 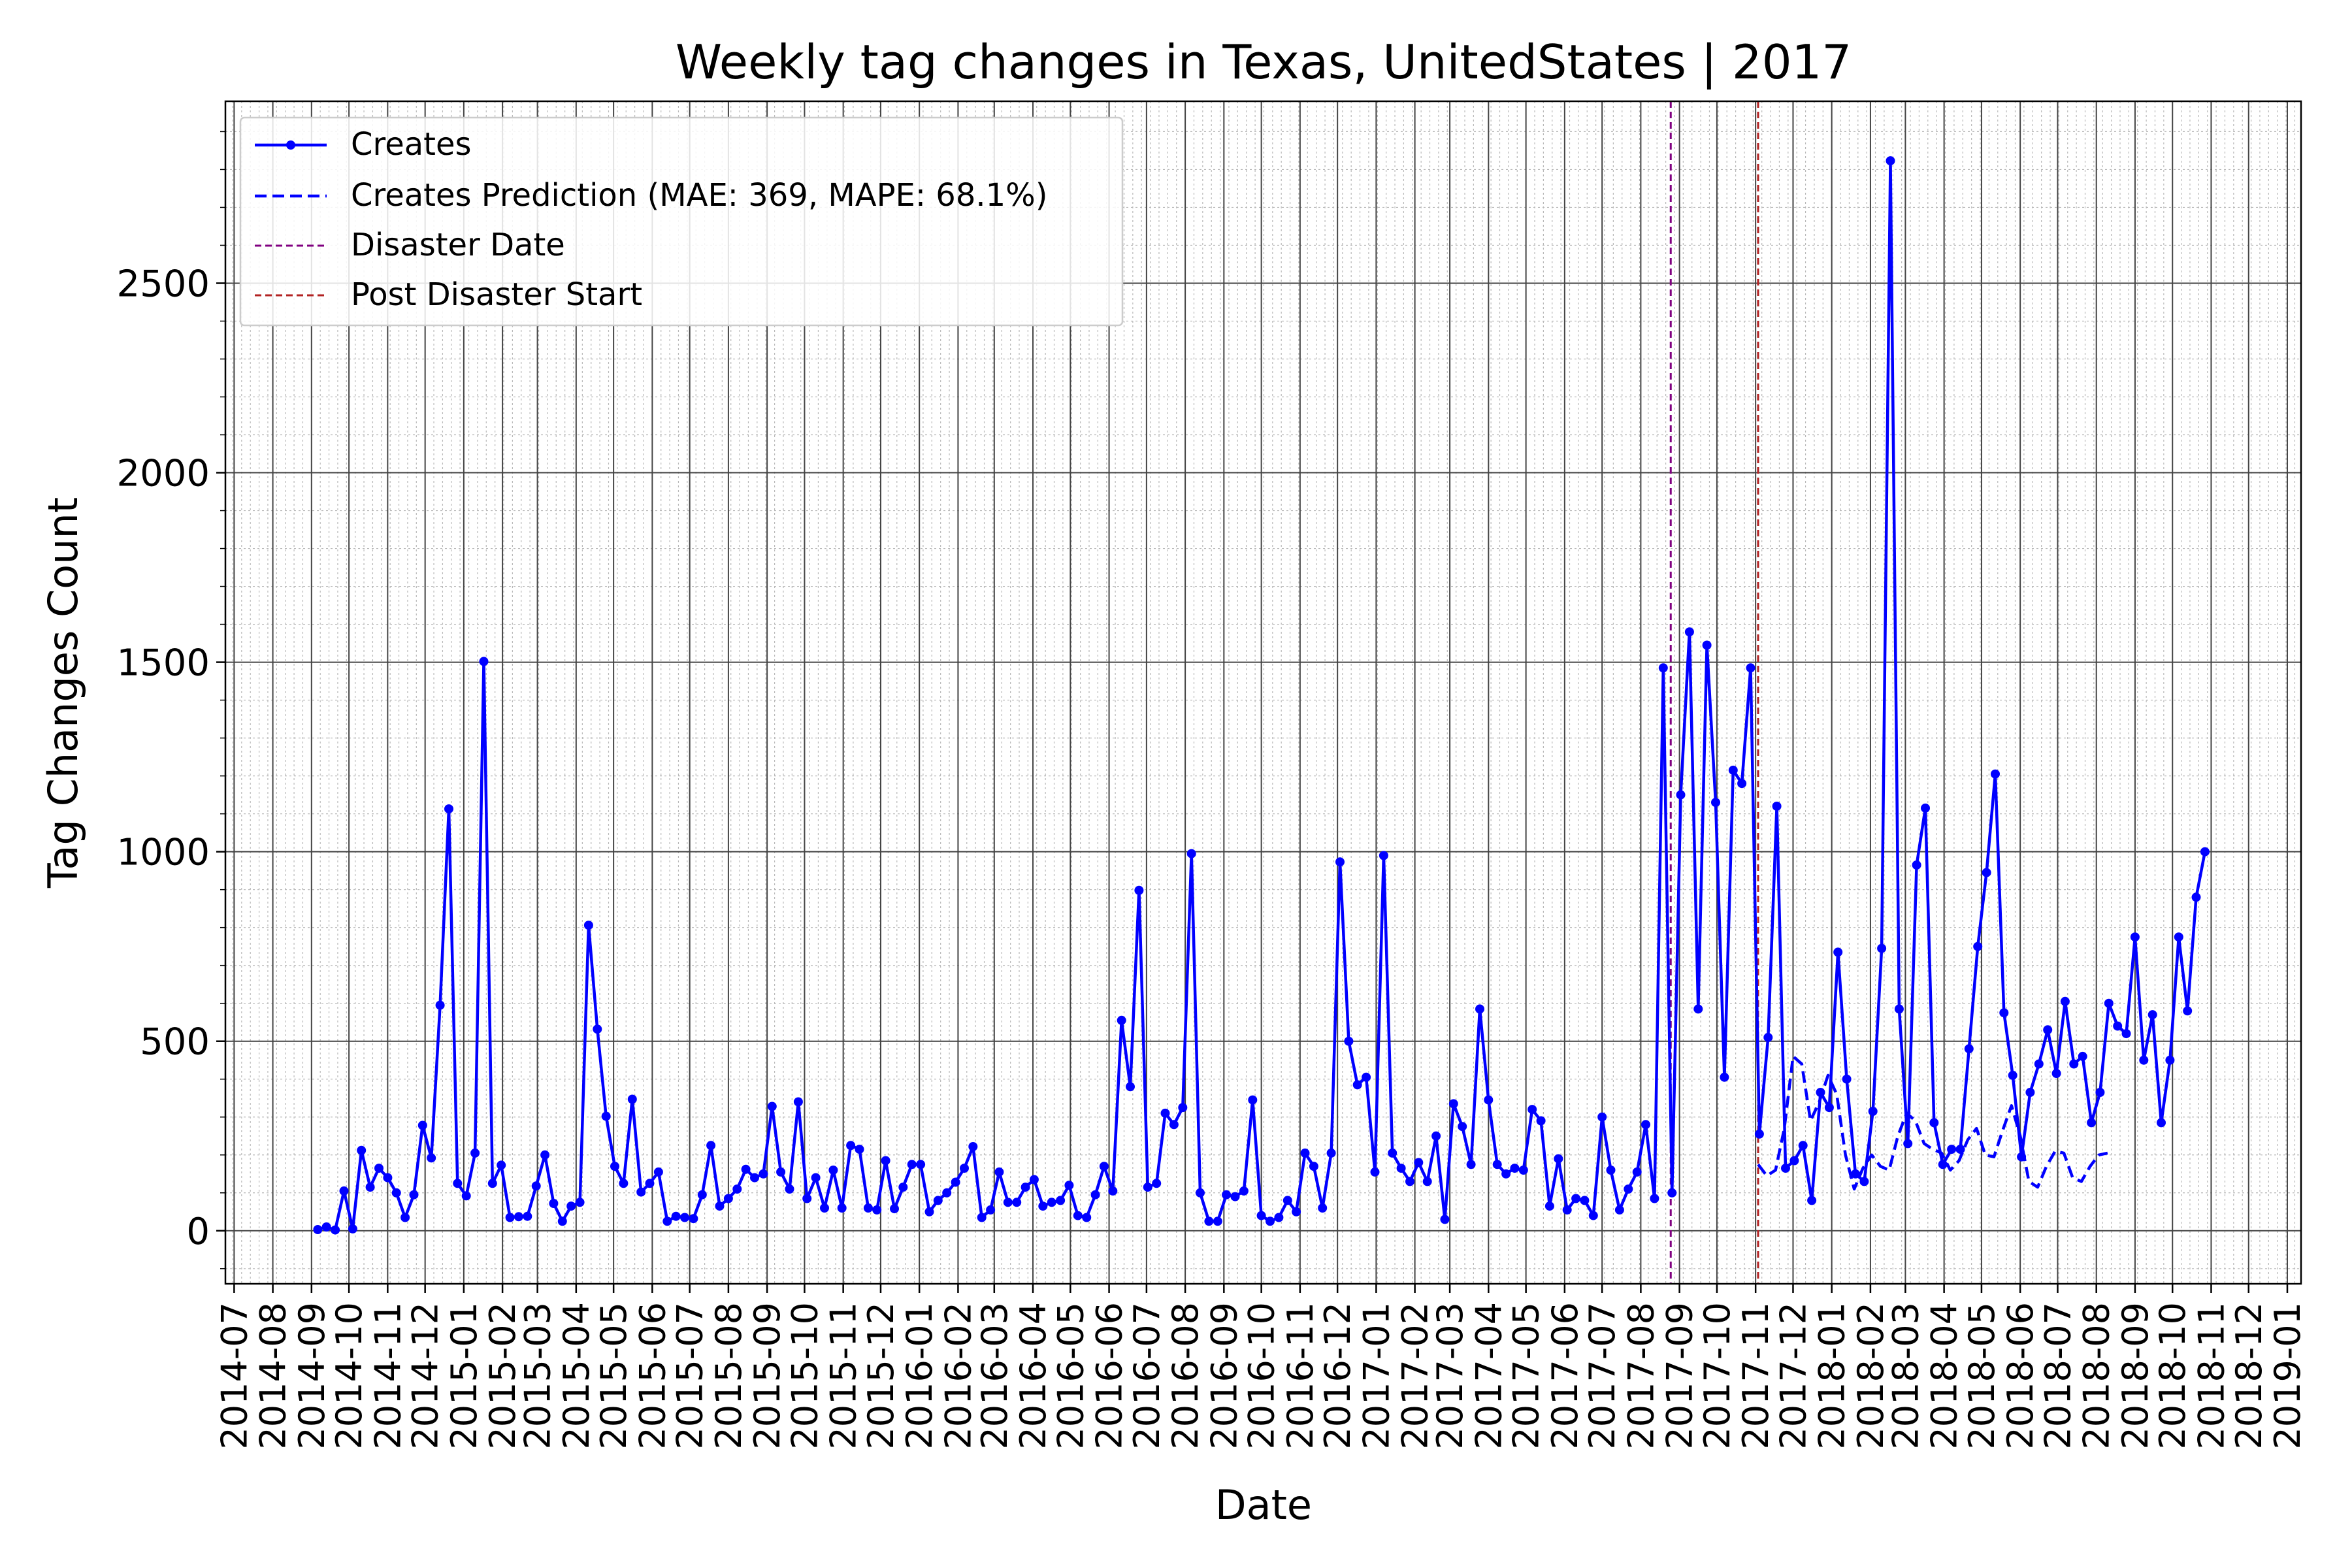 I want to click on x-tick-label: 2014-07, so click(x=234, y=1376).